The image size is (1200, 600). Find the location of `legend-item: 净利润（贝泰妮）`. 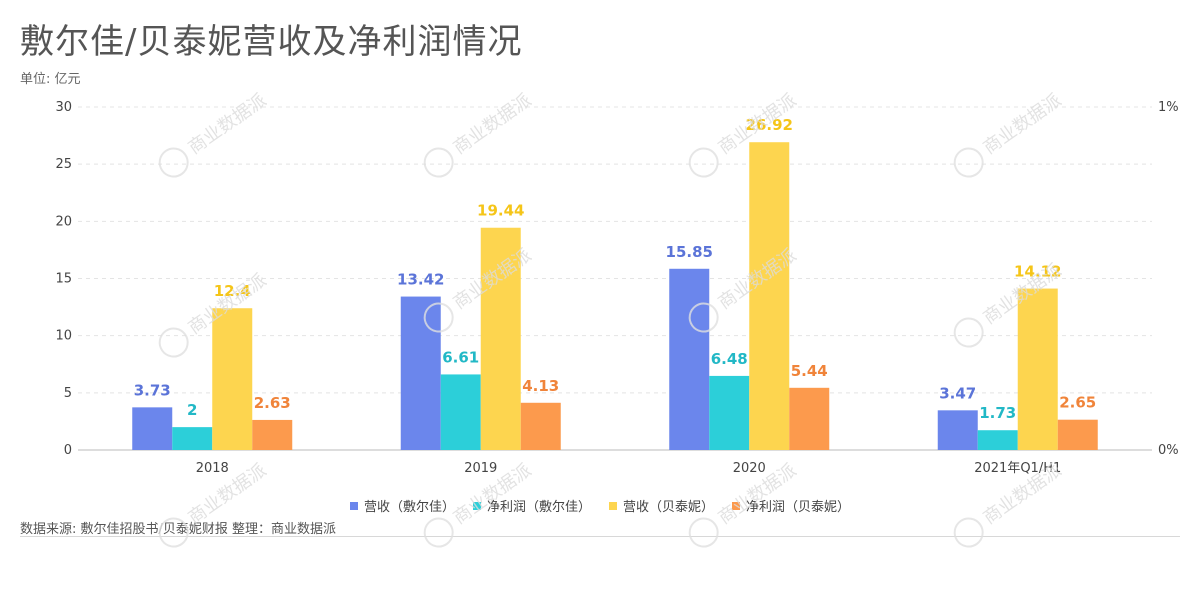

legend-item: 净利润（贝泰妮） is located at coordinates (791, 505).